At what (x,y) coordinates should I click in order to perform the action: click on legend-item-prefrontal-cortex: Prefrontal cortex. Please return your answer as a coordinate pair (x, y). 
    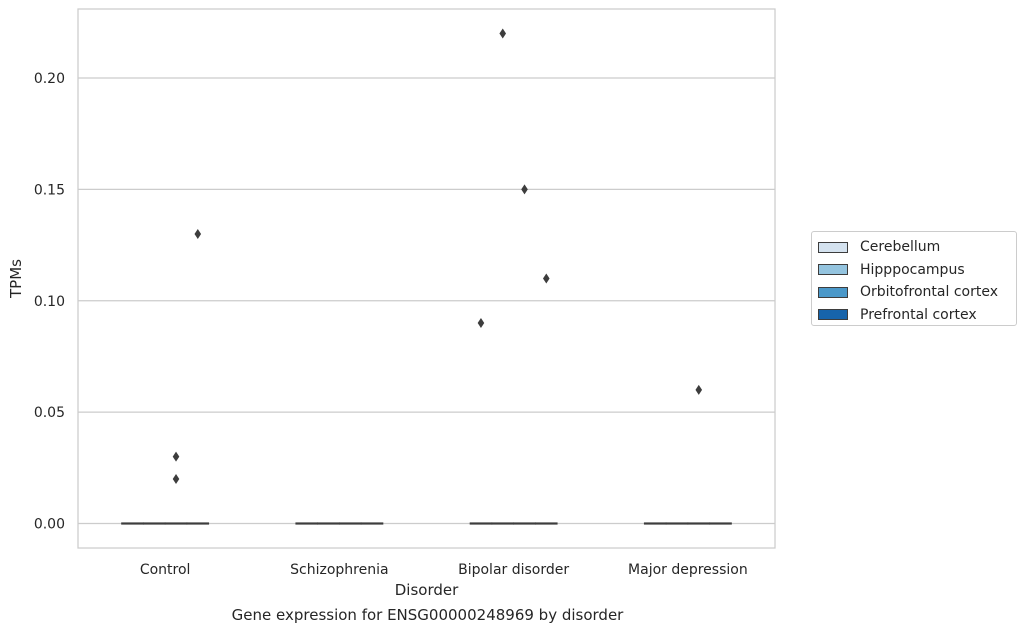
    Looking at the image, I should click on (914, 315).